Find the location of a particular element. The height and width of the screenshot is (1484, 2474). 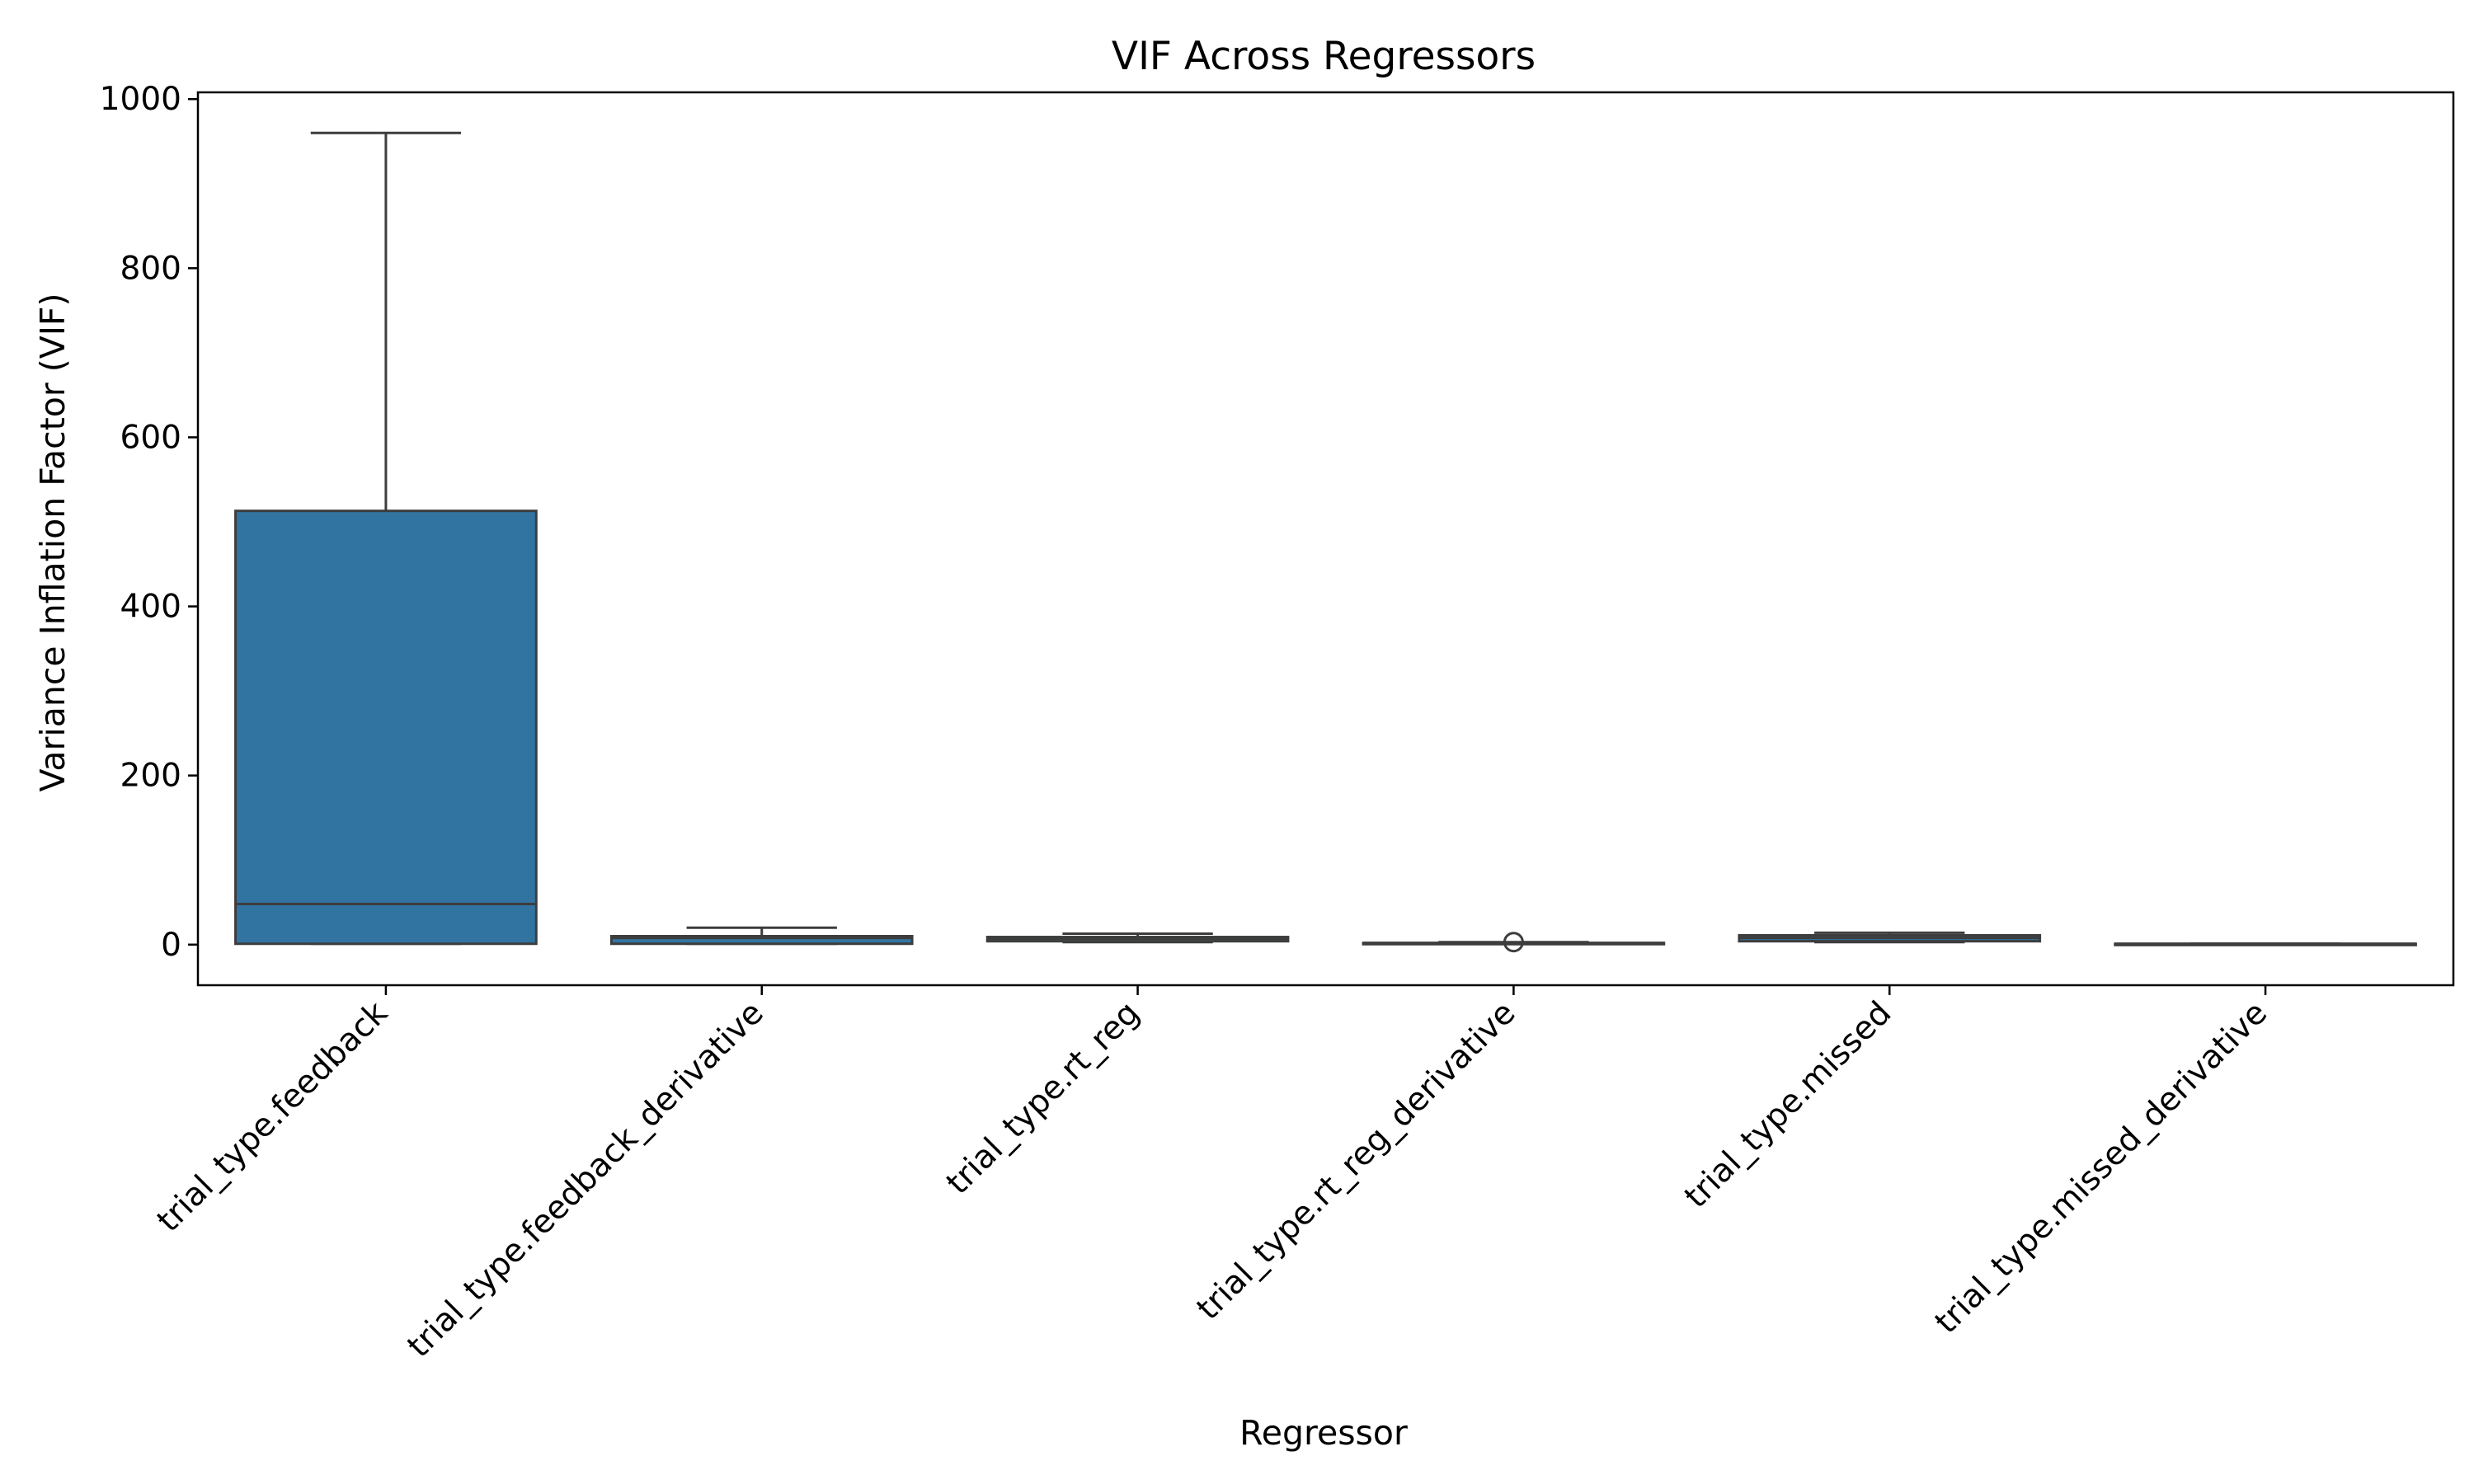

y-tick-label: 400 is located at coordinates (150, 607).